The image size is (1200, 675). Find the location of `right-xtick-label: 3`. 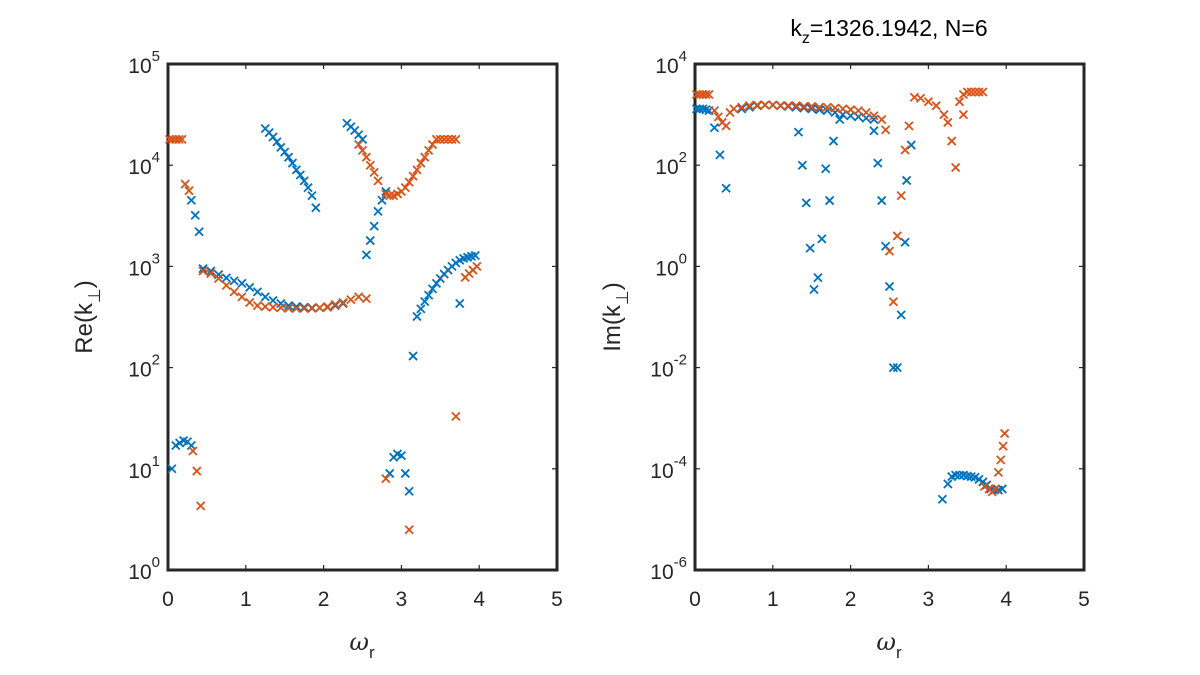

right-xtick-label: 3 is located at coordinates (929, 599).